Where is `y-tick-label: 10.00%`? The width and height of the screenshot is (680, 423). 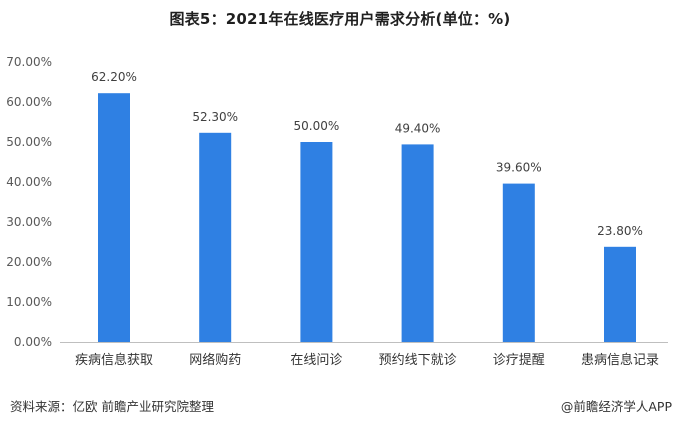
y-tick-label: 10.00% is located at coordinates (29, 302).